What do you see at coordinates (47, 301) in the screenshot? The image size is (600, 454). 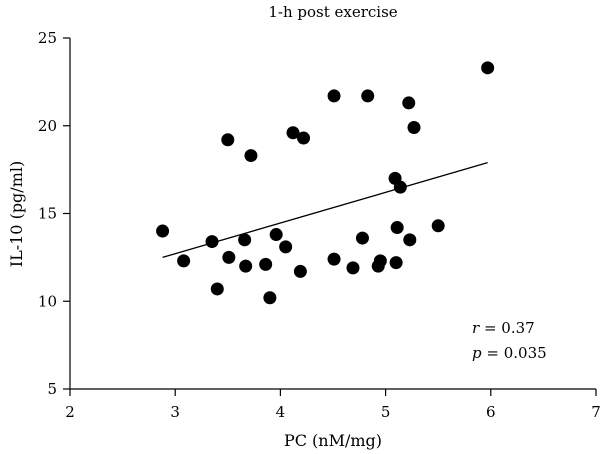 I see `y-tick-label: 10` at bounding box center [47, 301].